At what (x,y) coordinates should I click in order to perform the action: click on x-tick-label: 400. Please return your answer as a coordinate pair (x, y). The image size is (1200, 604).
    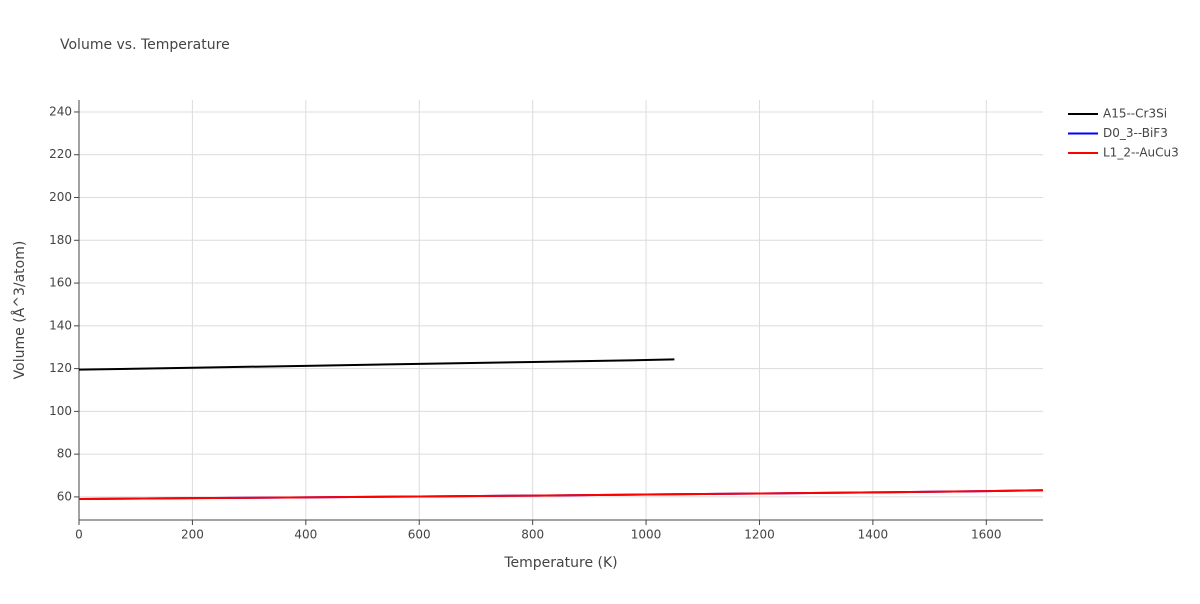
    Looking at the image, I should click on (305, 535).